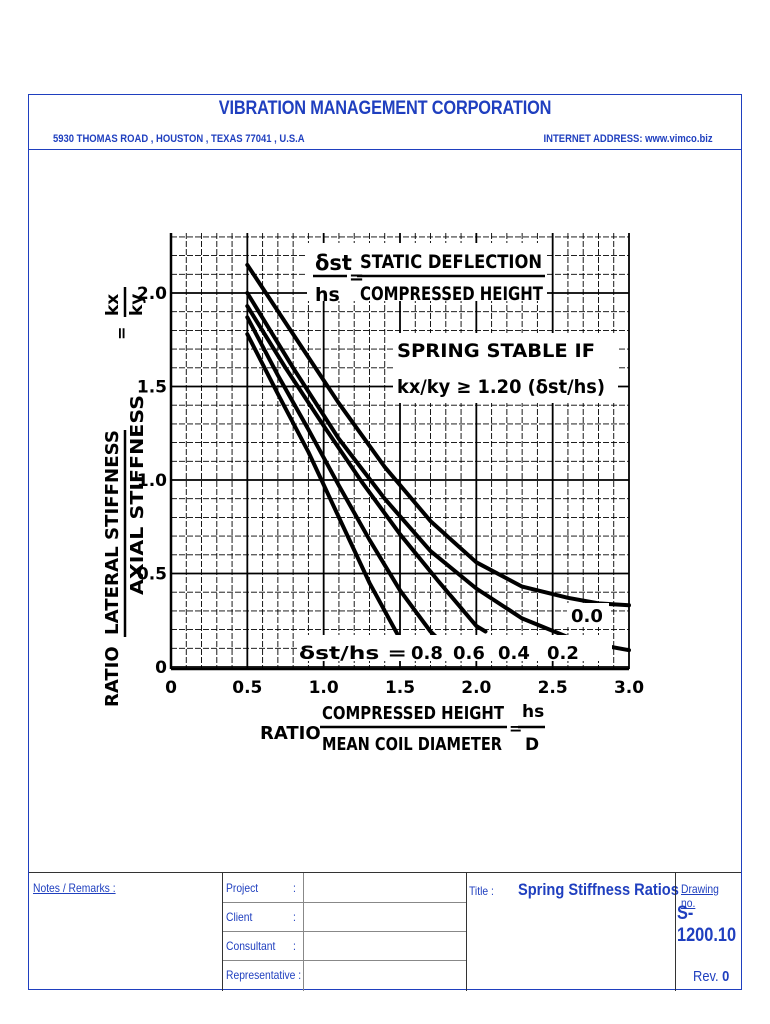 The height and width of the screenshot is (1024, 770). I want to click on client-value-divider, so click(303, 916).